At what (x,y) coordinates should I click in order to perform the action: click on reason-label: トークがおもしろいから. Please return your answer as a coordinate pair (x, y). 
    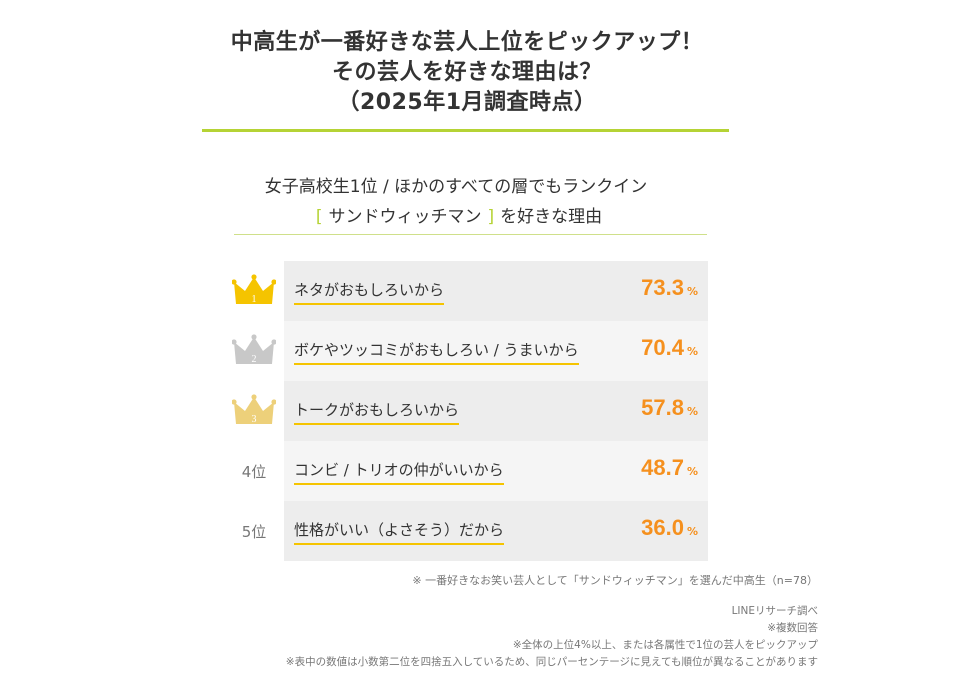
    Looking at the image, I should click on (377, 412).